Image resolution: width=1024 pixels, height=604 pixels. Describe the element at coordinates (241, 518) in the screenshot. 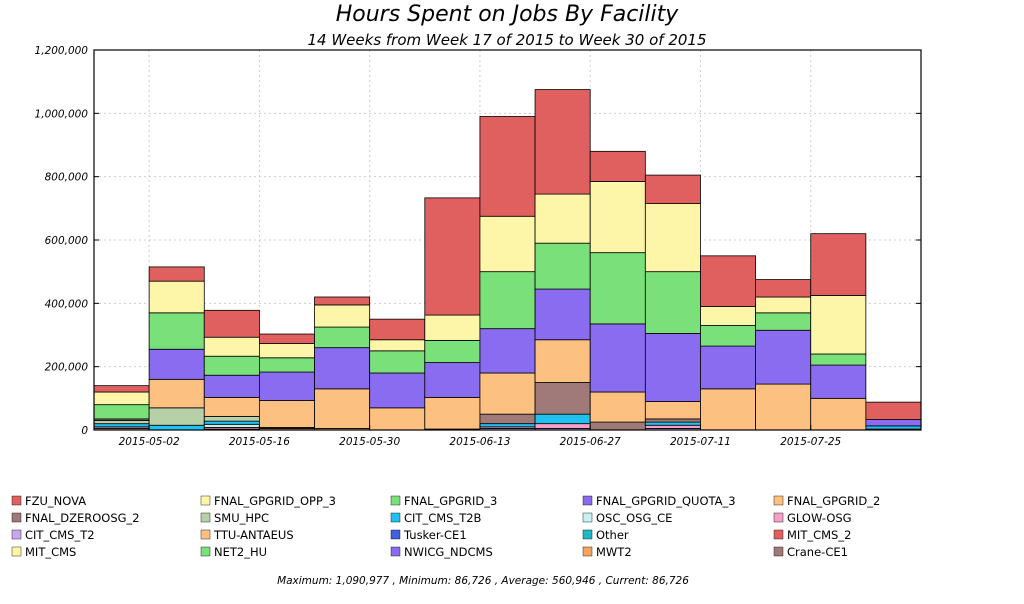

I see `legend-label: SMU_HPC` at that location.